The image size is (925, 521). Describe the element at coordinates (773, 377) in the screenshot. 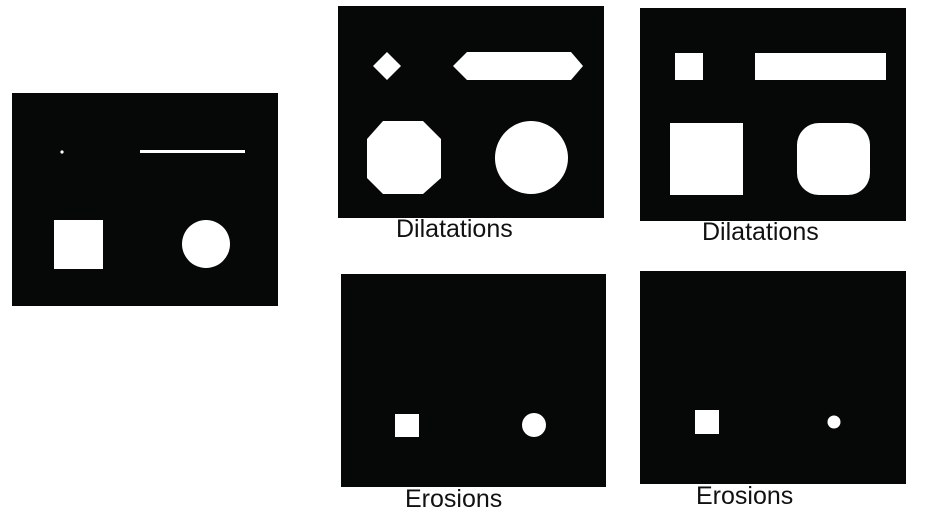

I see `erosion-square-panel` at that location.